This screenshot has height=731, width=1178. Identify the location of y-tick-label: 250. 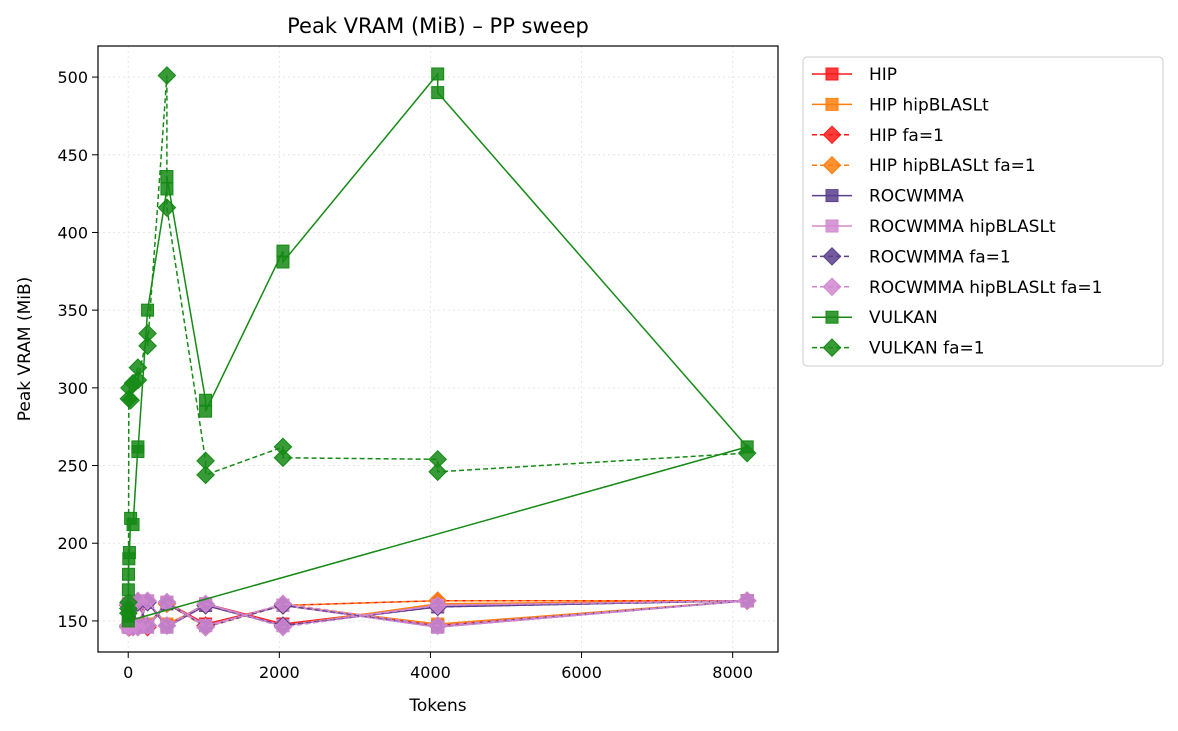
(72, 466).